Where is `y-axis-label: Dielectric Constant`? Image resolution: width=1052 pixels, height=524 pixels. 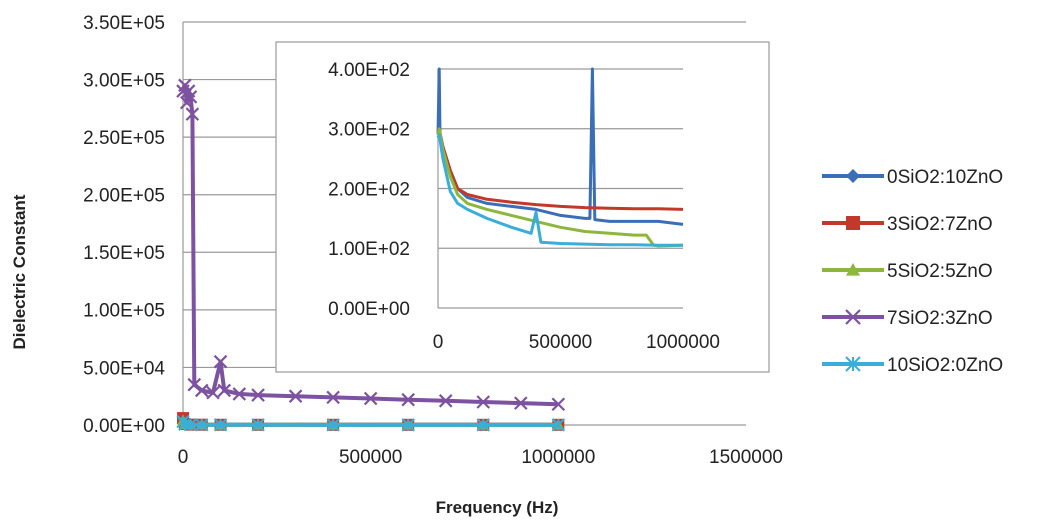
y-axis-label: Dielectric Constant is located at coordinates (19, 271).